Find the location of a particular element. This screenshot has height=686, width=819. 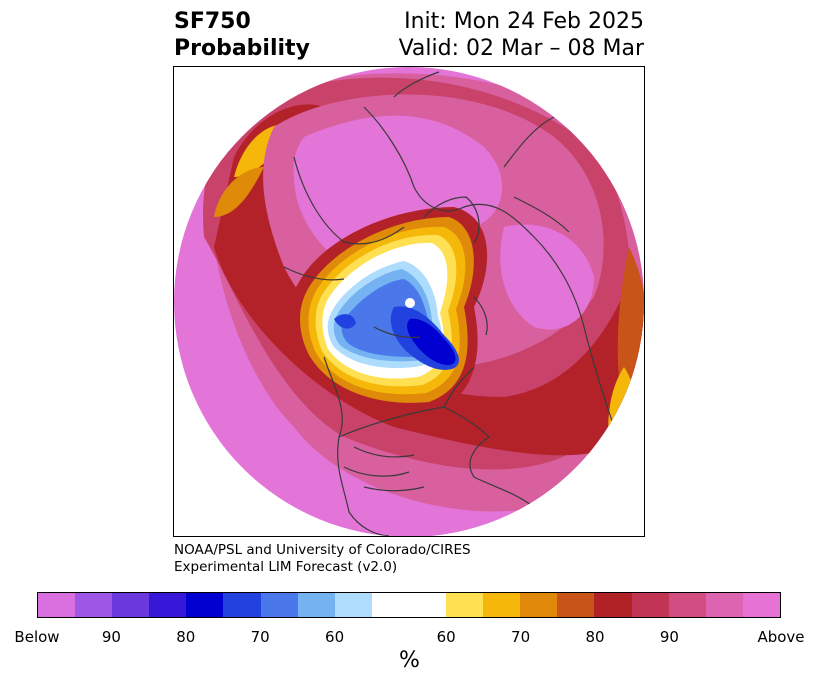

anomaly-deep-blue is located at coordinates (431, 341).